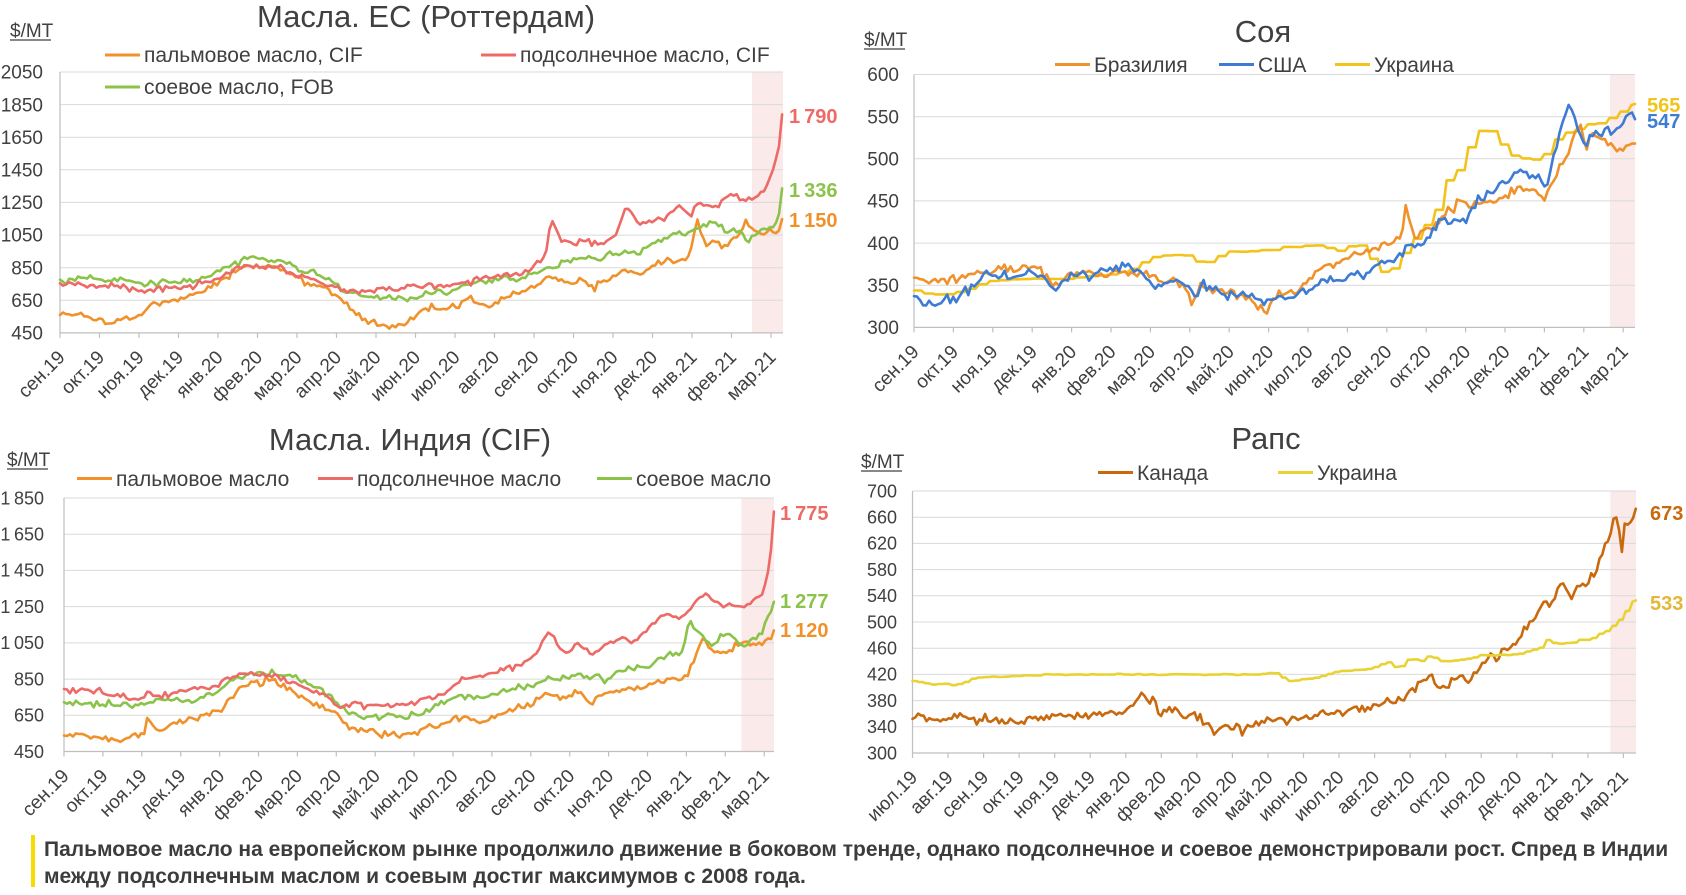 The image size is (1686, 895). Describe the element at coordinates (22, 607) in the screenshot. I see `svg-text: 1 250` at that location.